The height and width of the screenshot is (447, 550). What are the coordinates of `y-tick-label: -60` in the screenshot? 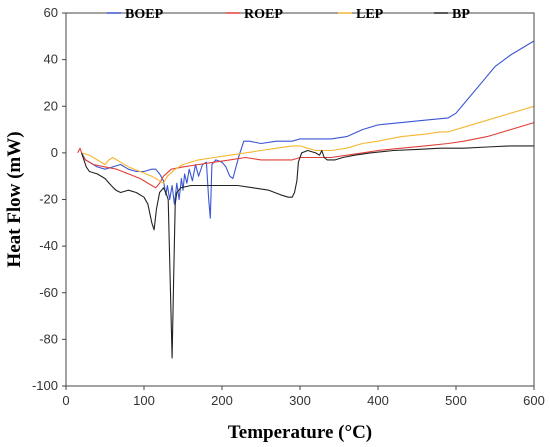 It's located at (48, 292).